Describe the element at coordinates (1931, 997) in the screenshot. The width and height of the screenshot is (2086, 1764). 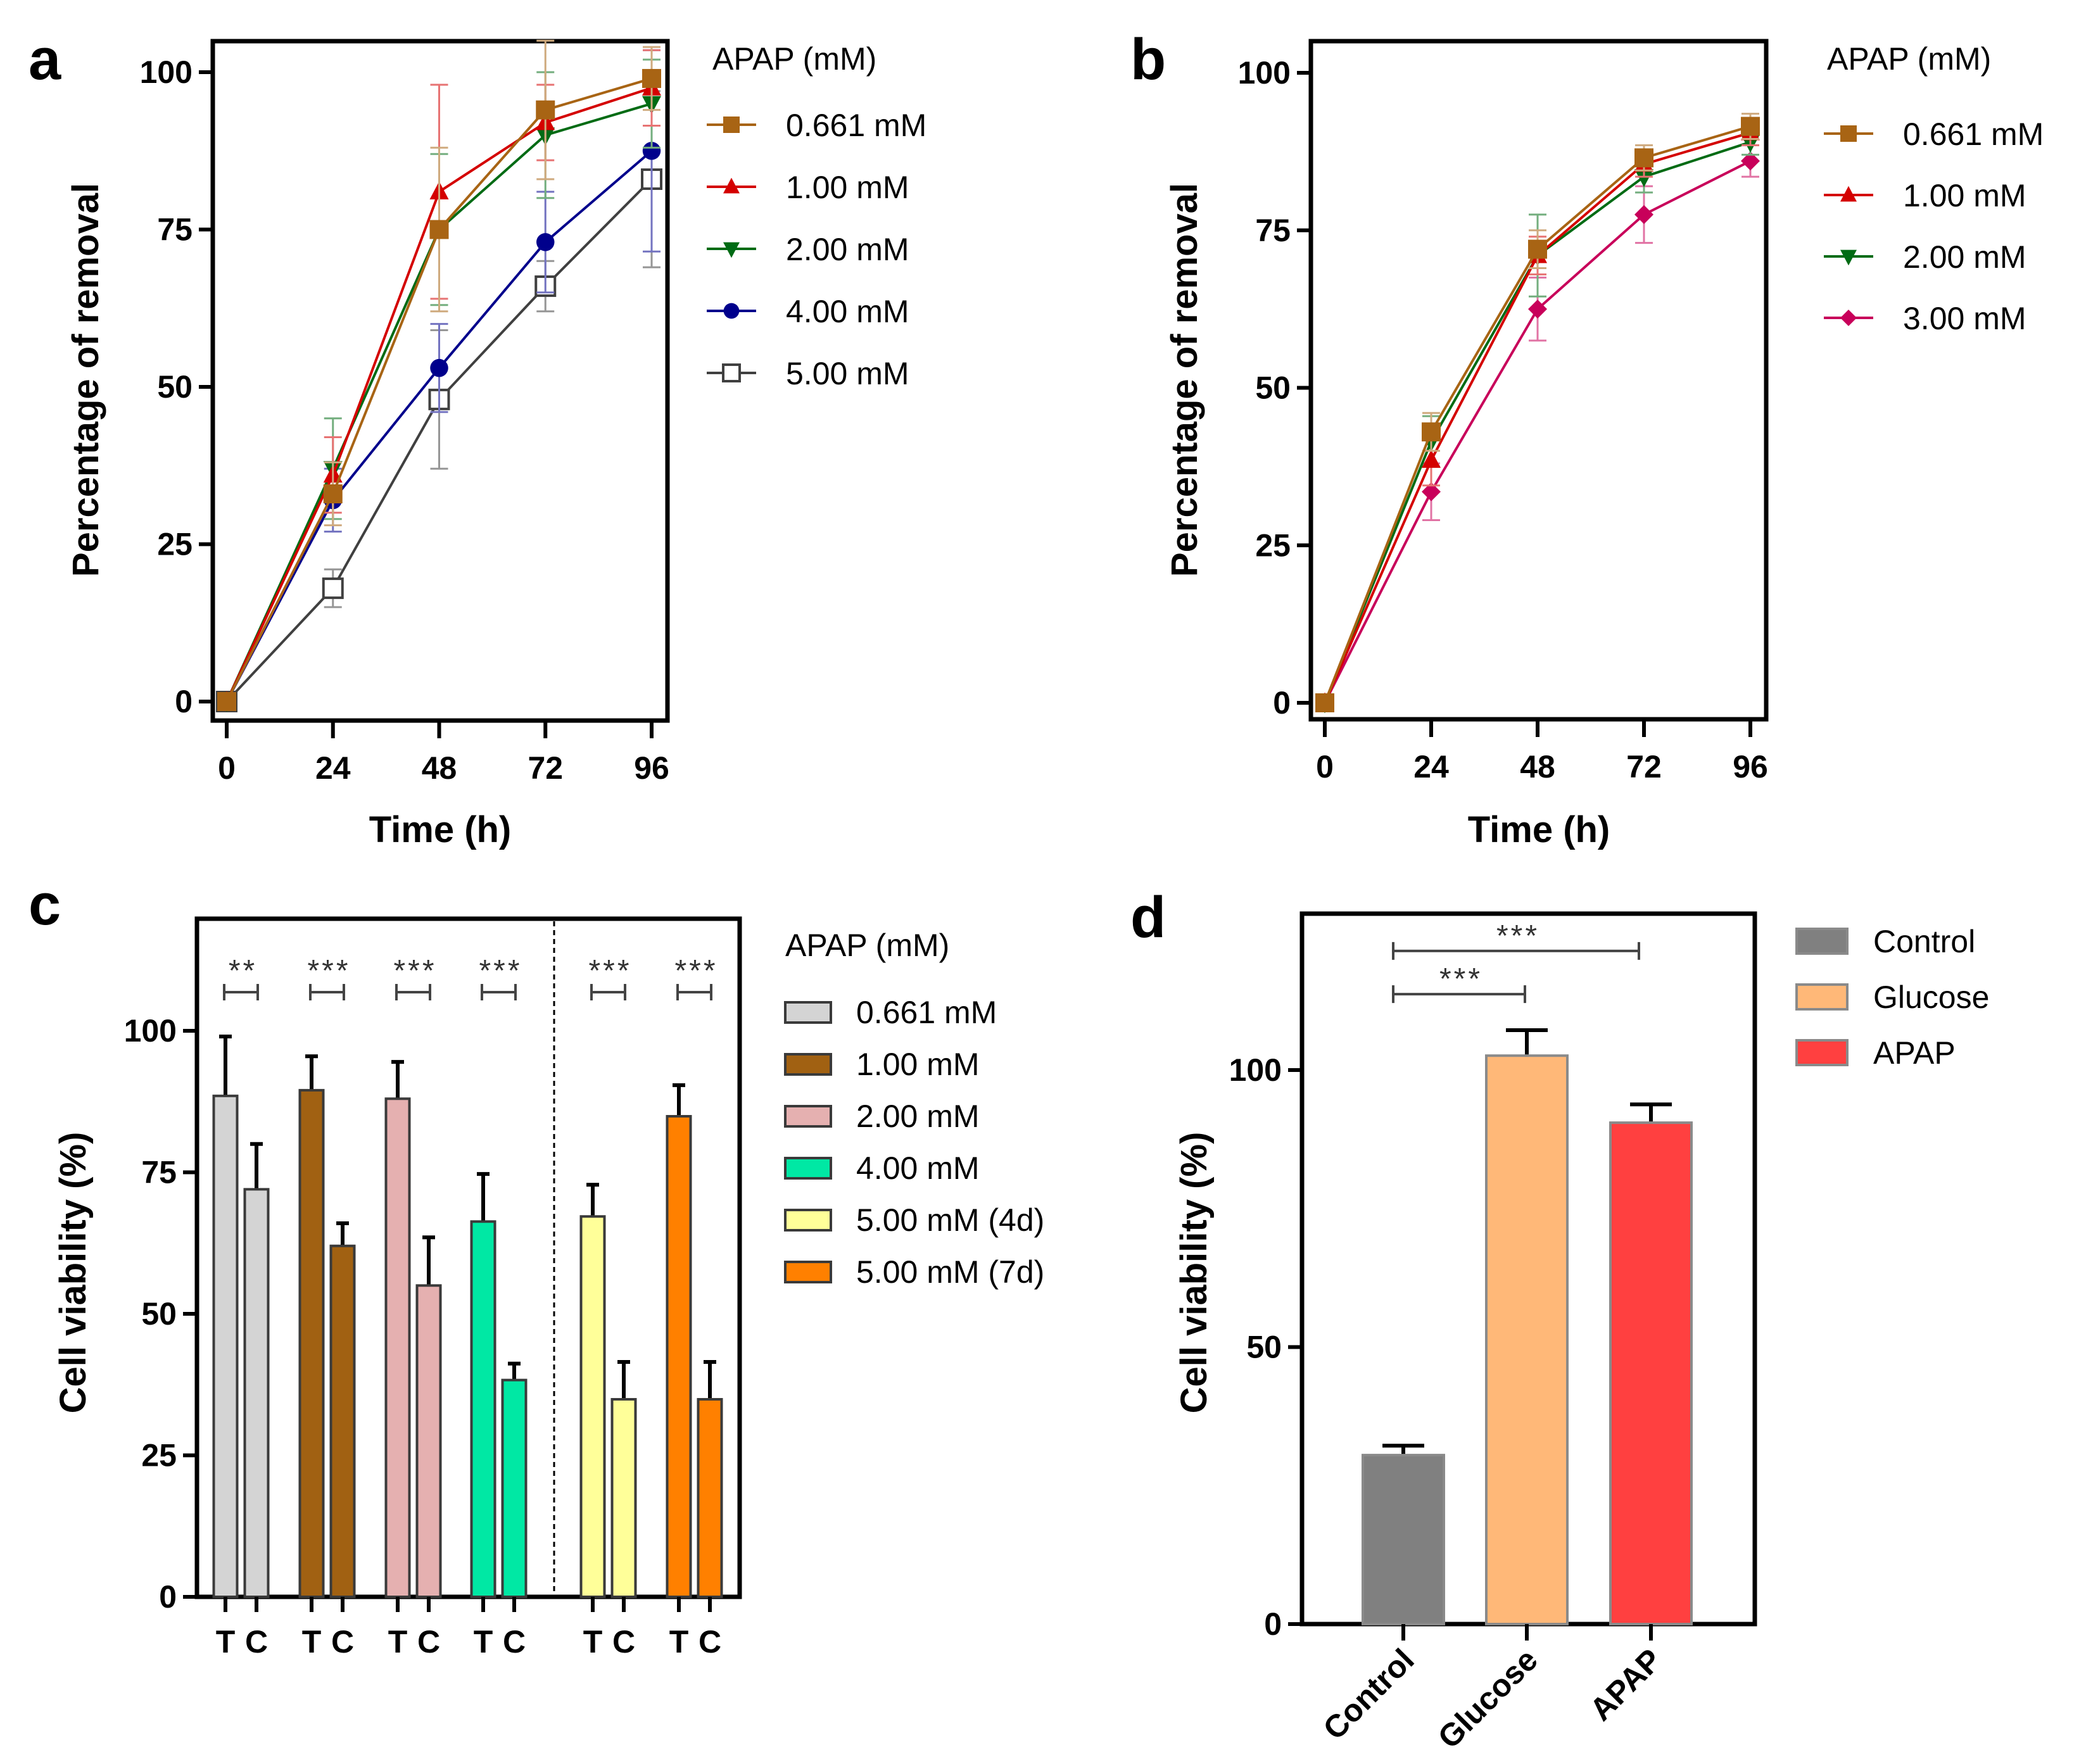
I see `legend-label: Glucose` at that location.